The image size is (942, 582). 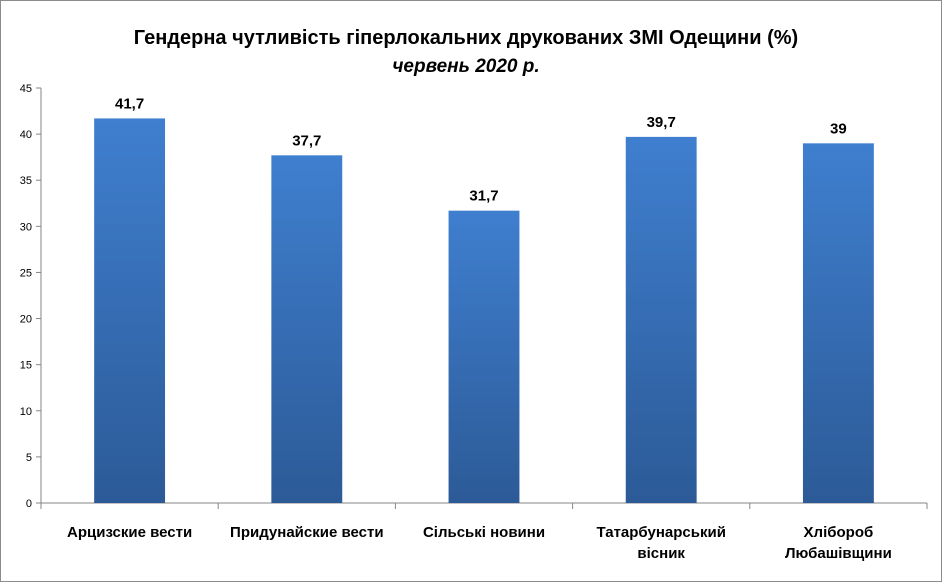 I want to click on y-tick-label: 5, so click(x=29, y=458).